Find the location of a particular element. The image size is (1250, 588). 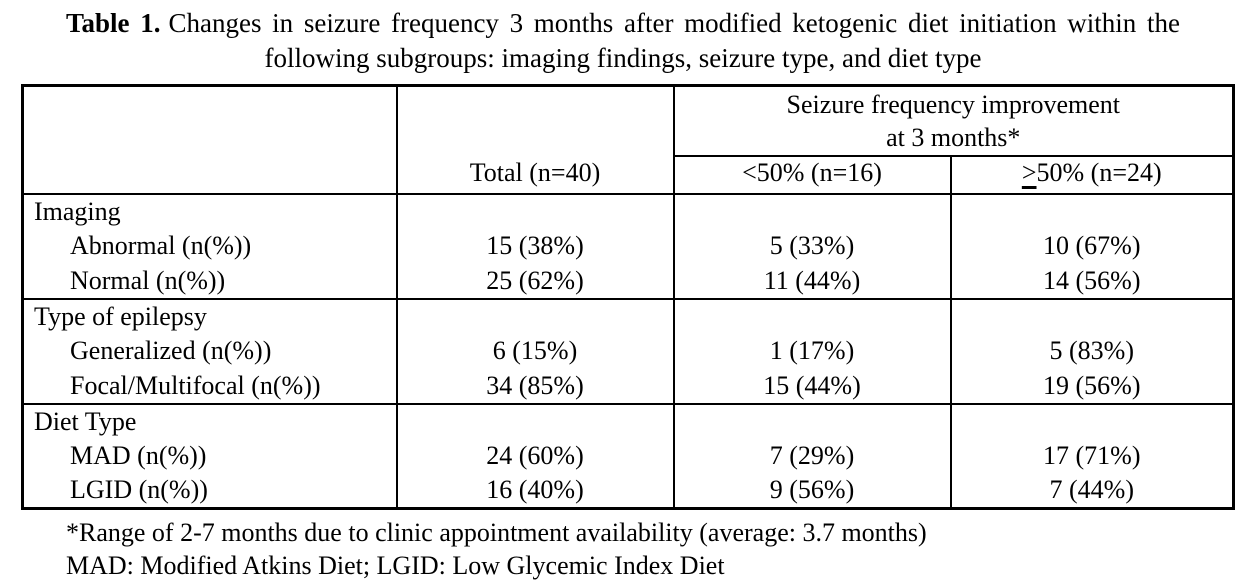

table-row: Normal (n(%)) 25 (62%) 11 (44%) 14 (56%) is located at coordinates (628, 281).